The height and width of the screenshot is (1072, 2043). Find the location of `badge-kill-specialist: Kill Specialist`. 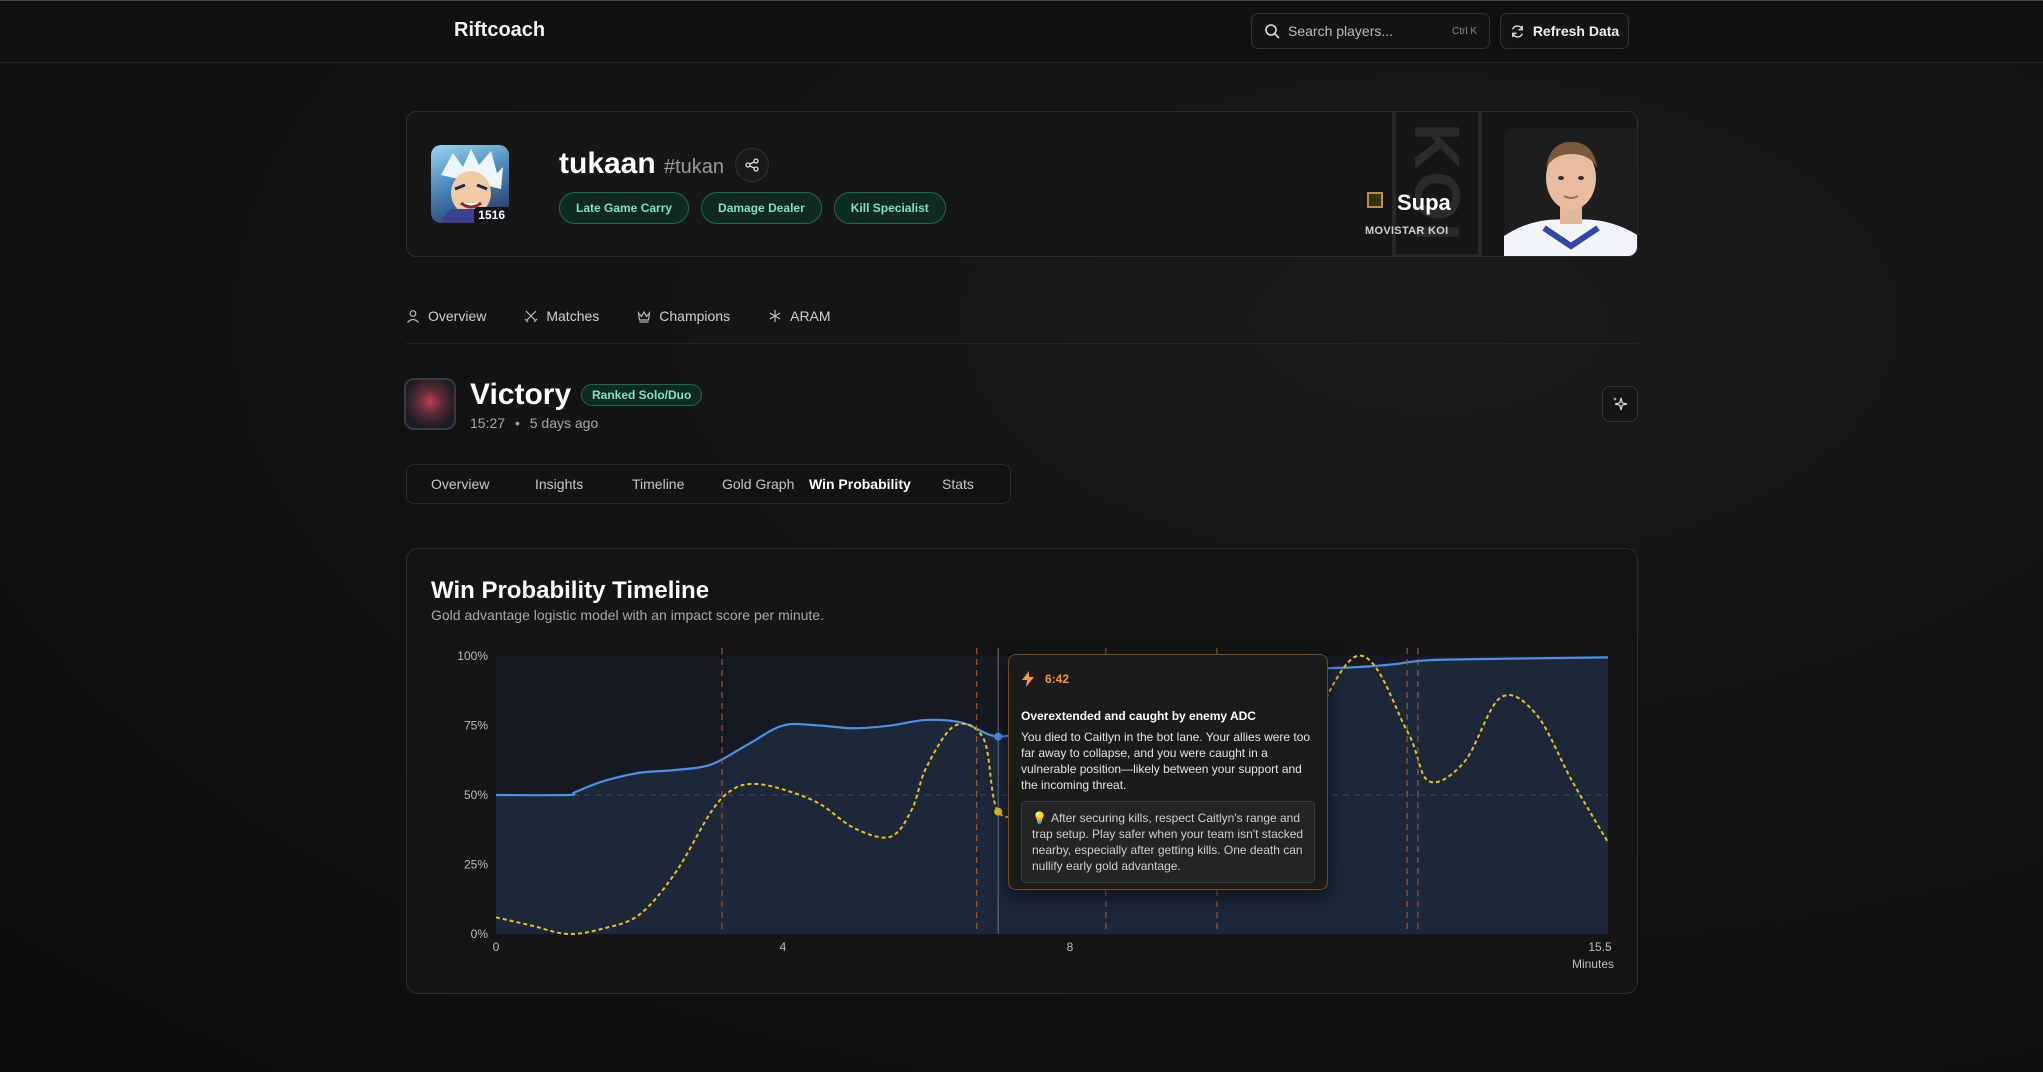

badge-kill-specialist: Kill Specialist is located at coordinates (889, 208).